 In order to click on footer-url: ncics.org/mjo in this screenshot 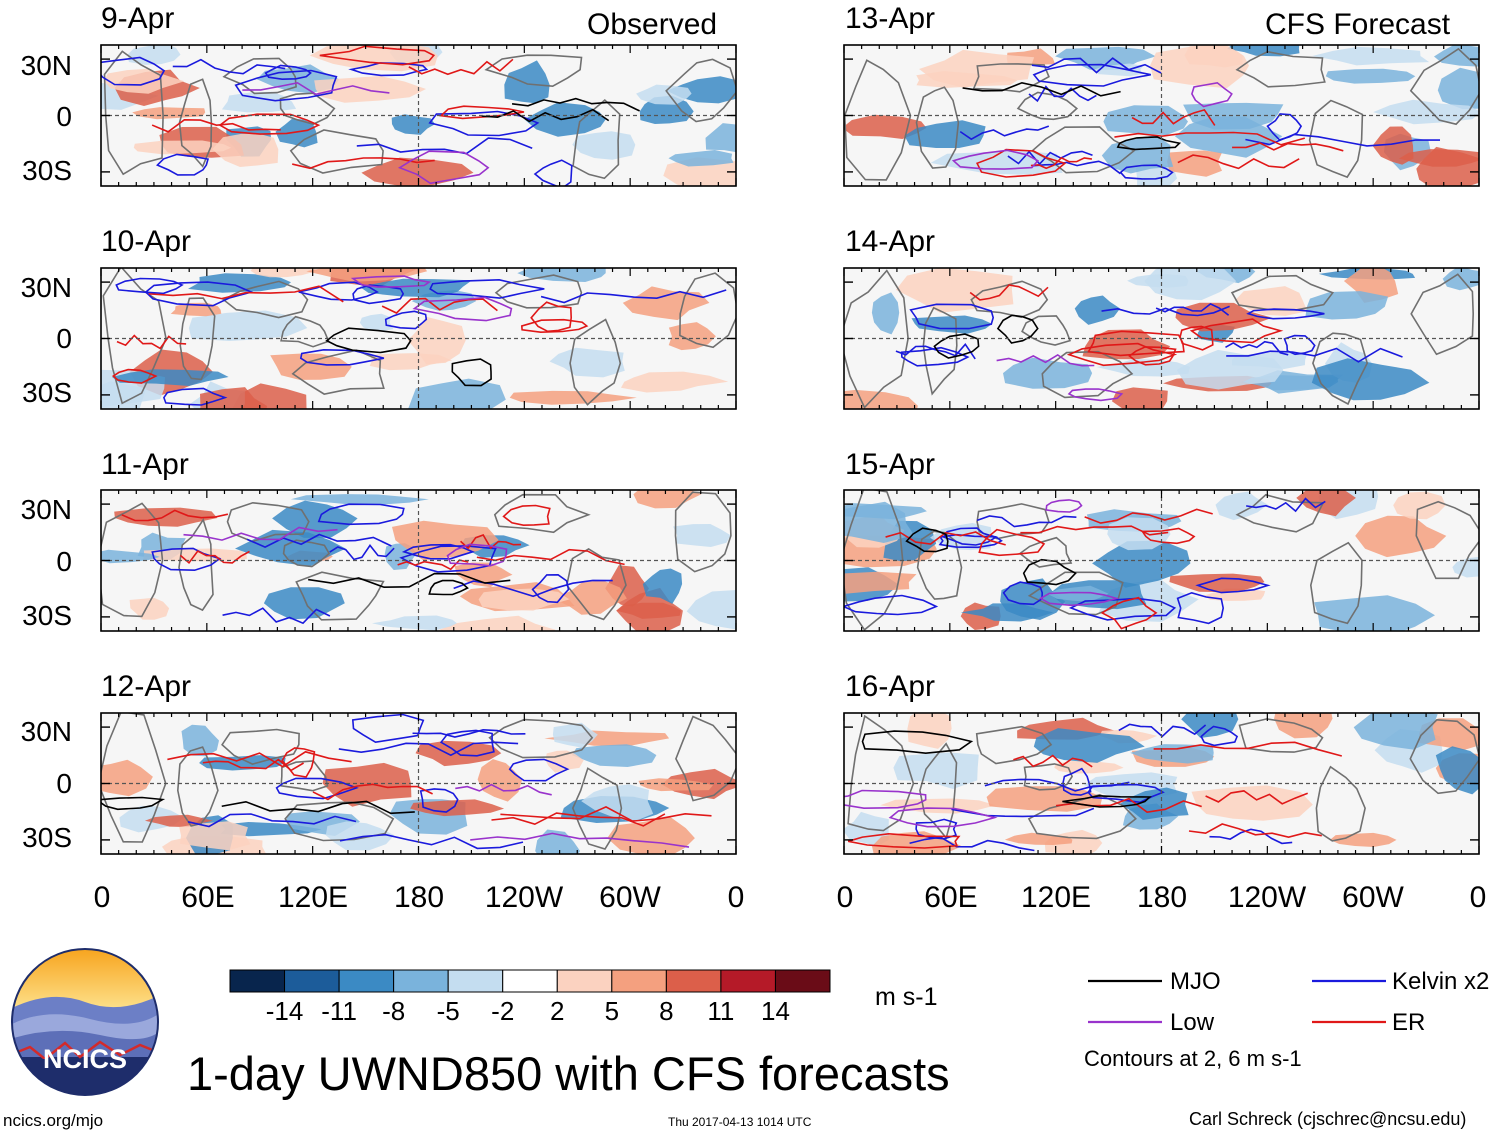, I will do `click(53, 1120)`.